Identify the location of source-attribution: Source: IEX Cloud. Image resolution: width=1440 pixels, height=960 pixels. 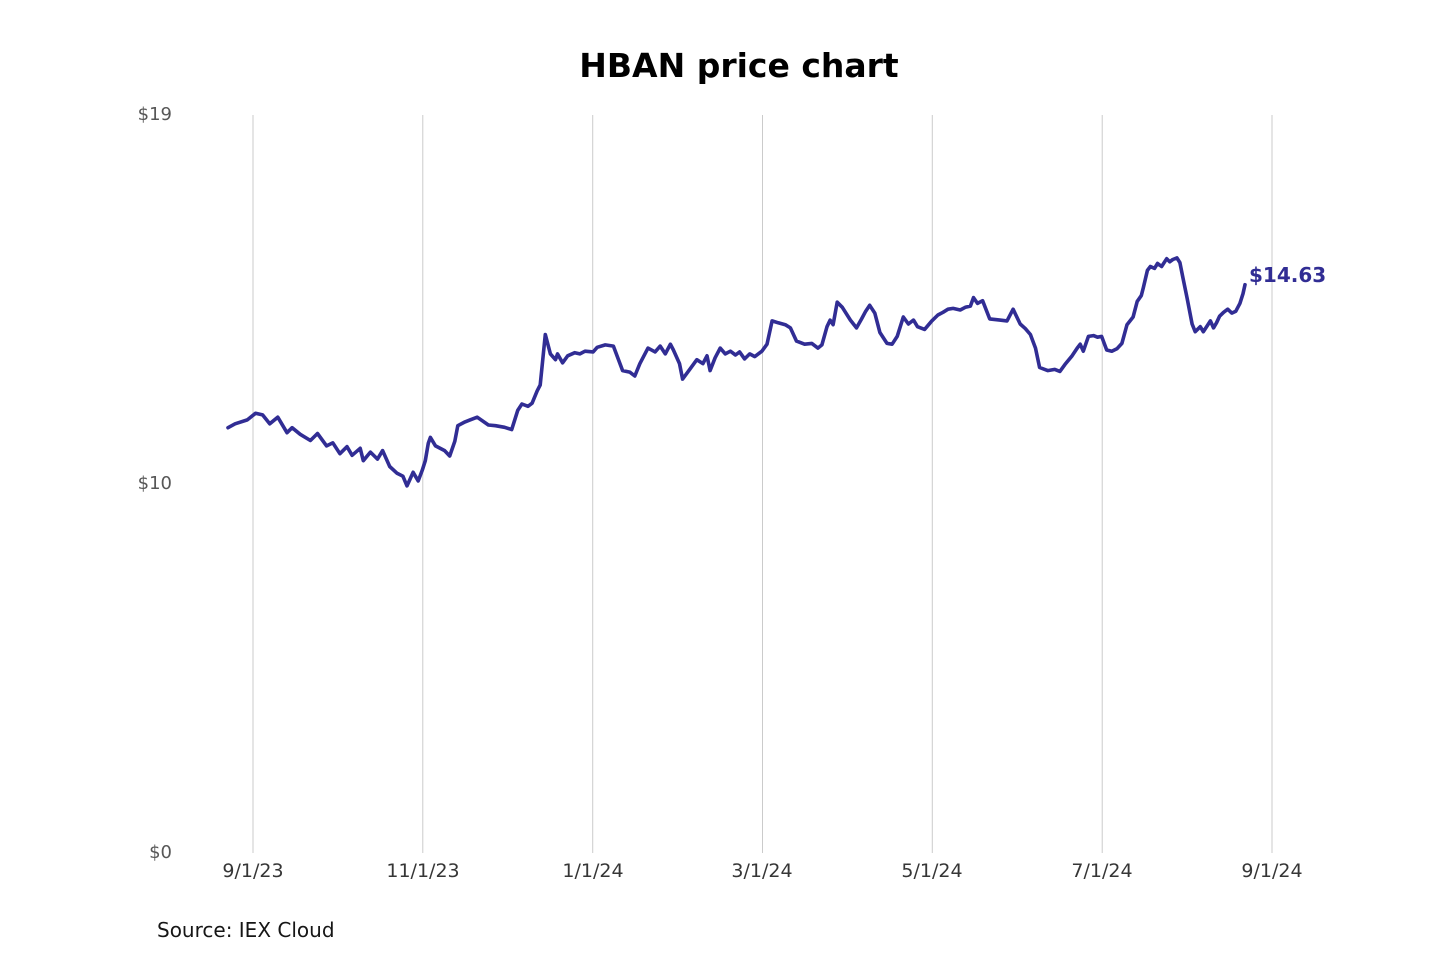
(246, 930).